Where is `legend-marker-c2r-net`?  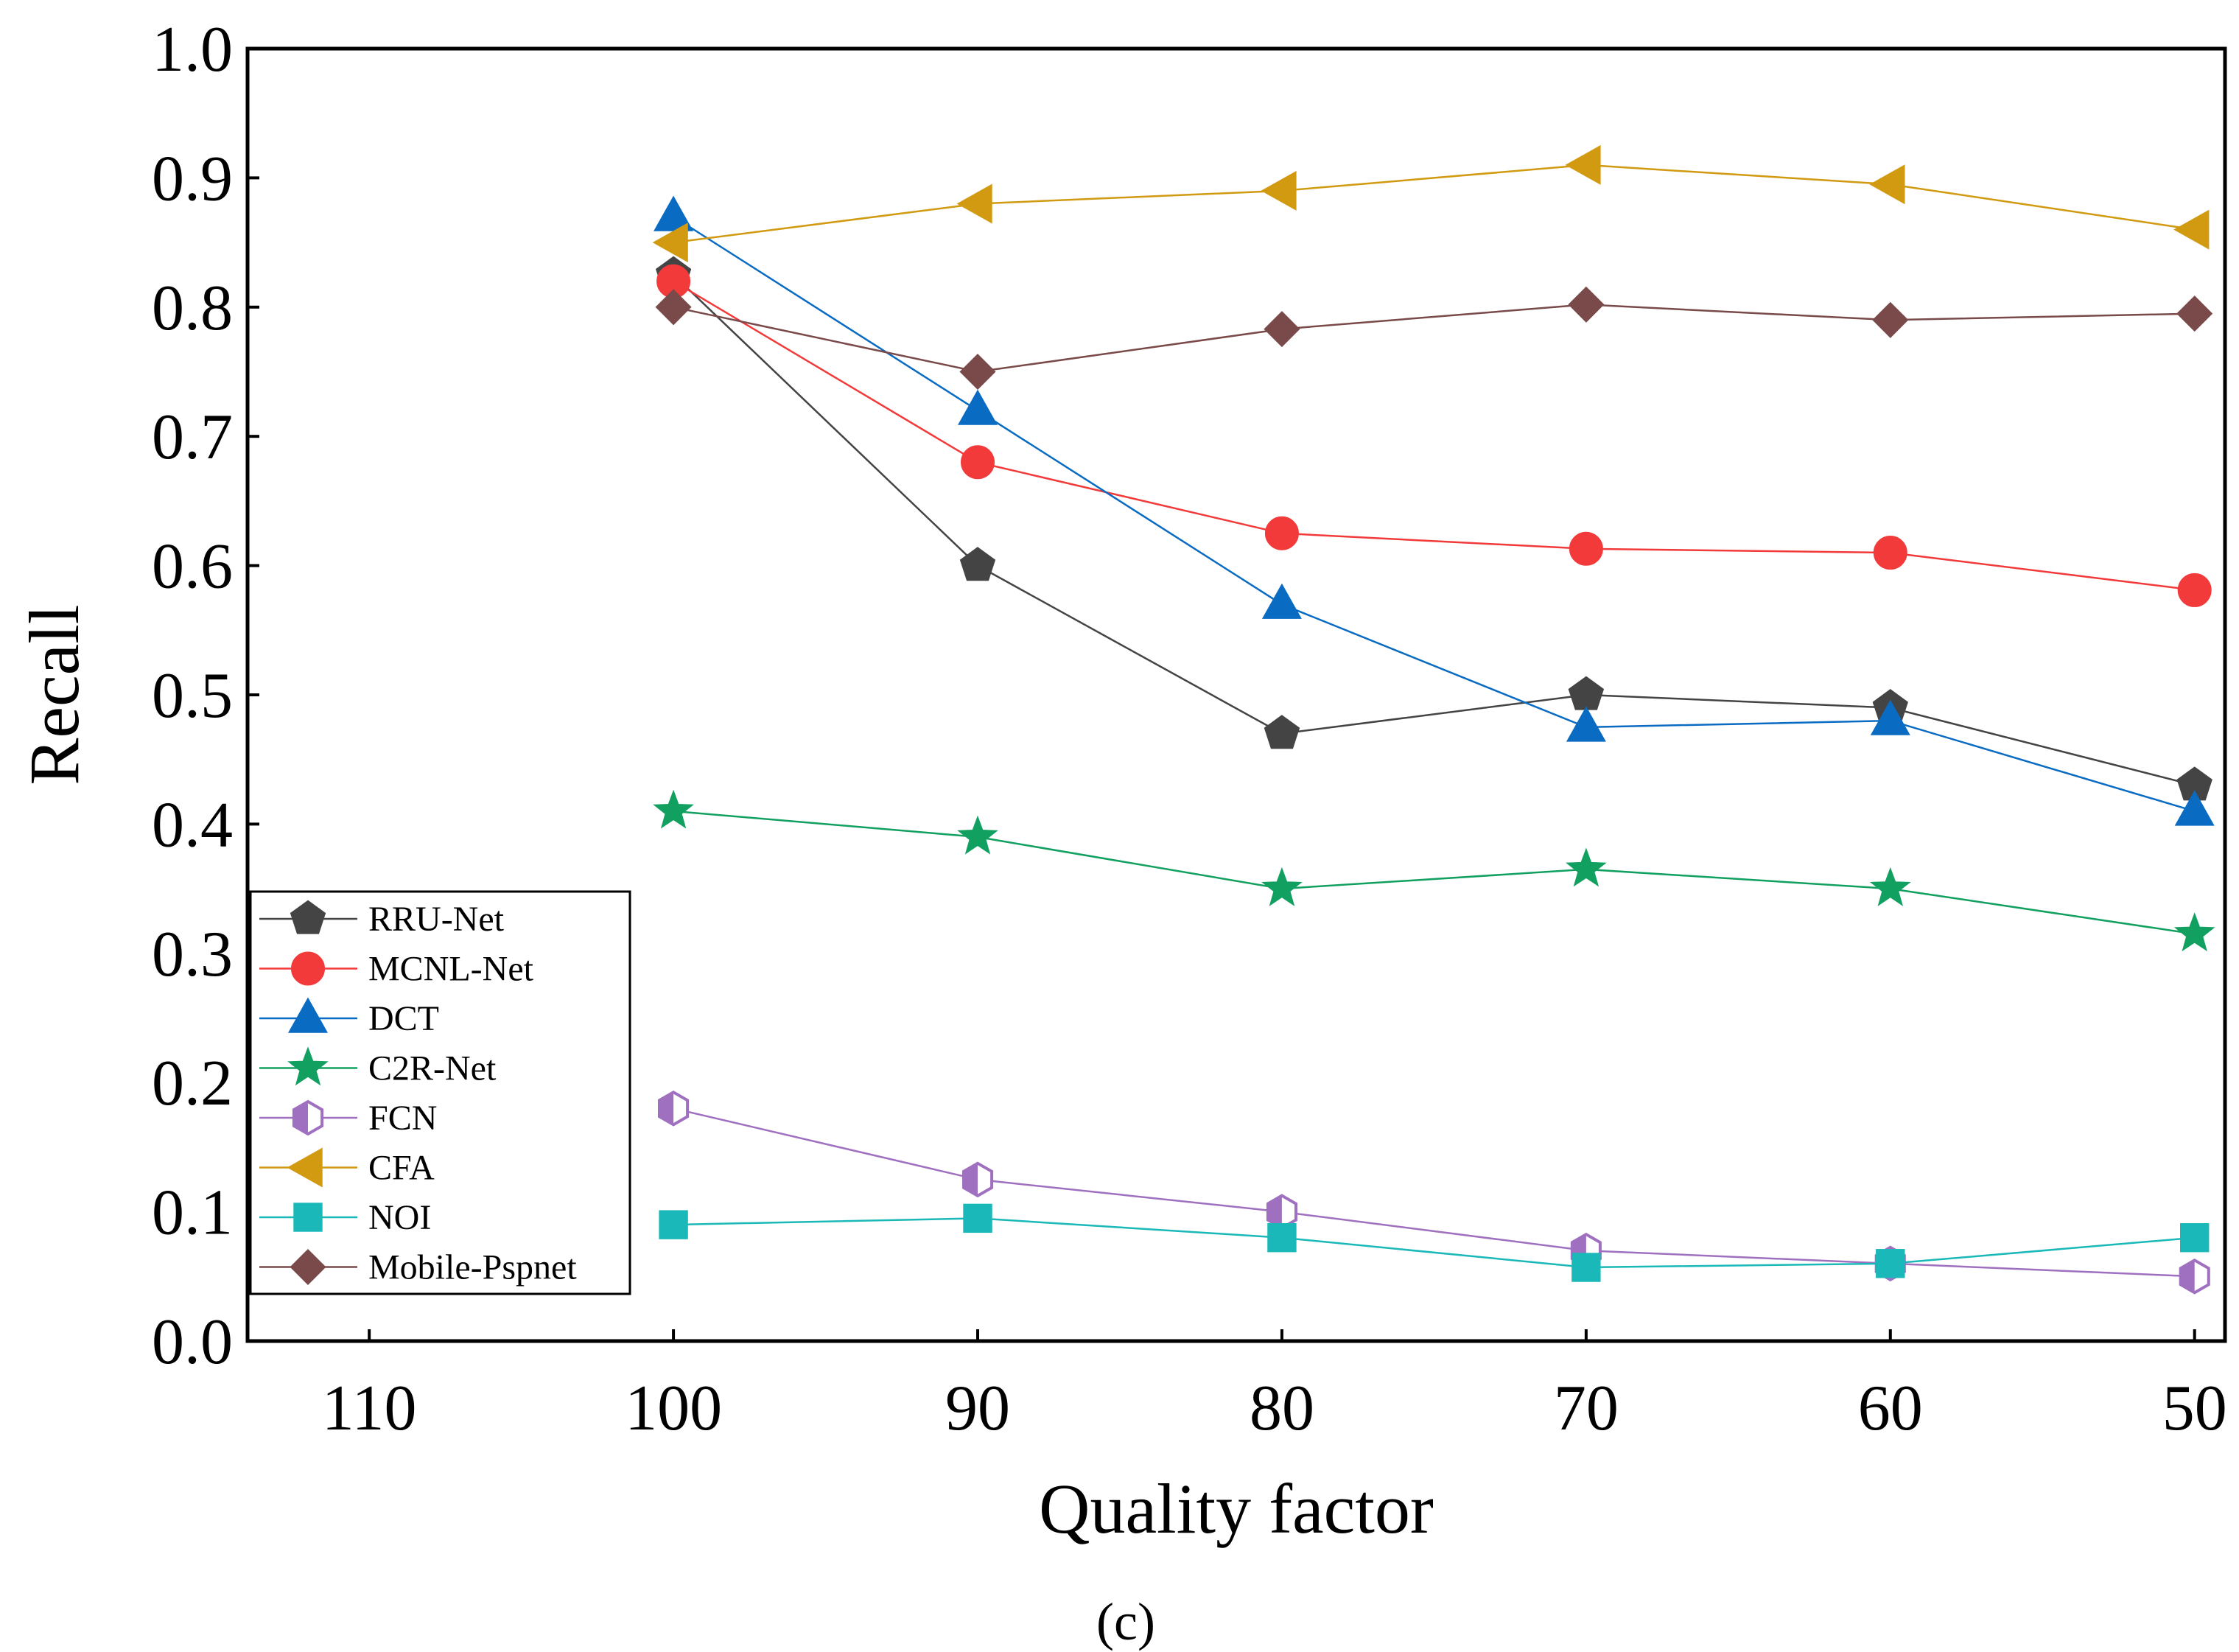
legend-marker-c2r-net is located at coordinates (308, 1066).